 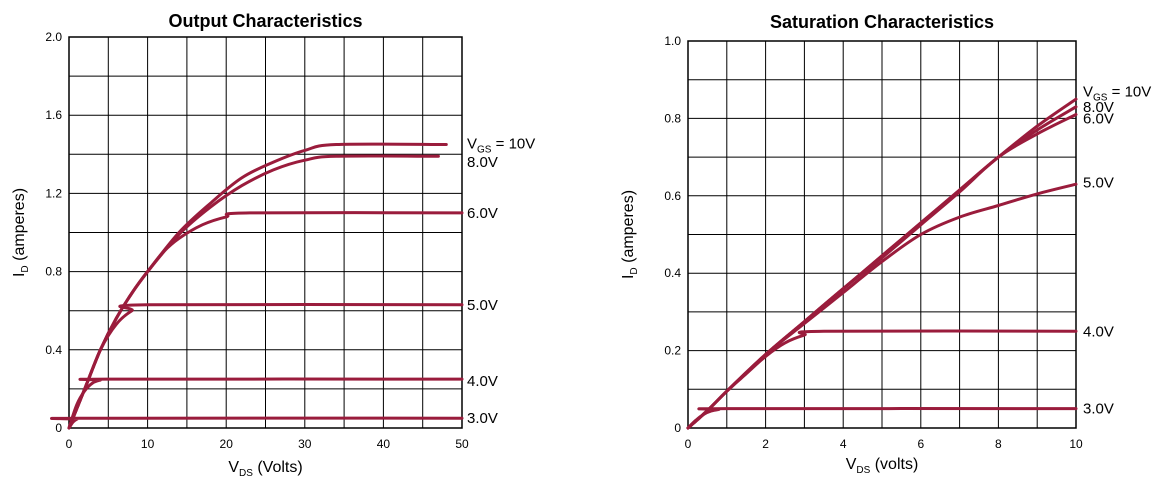 What do you see at coordinates (384, 444) in the screenshot?
I see `x-tick-label: 40` at bounding box center [384, 444].